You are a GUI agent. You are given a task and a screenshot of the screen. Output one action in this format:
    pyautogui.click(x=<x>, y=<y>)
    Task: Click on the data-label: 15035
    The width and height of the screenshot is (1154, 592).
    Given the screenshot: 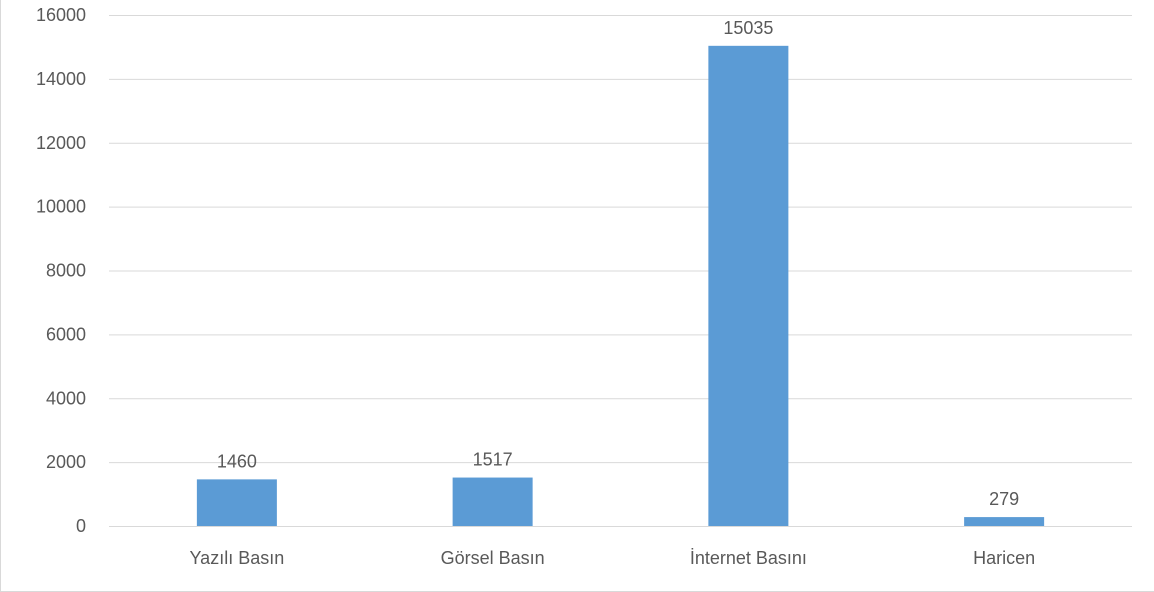 What is the action you would take?
    pyautogui.click(x=748, y=28)
    